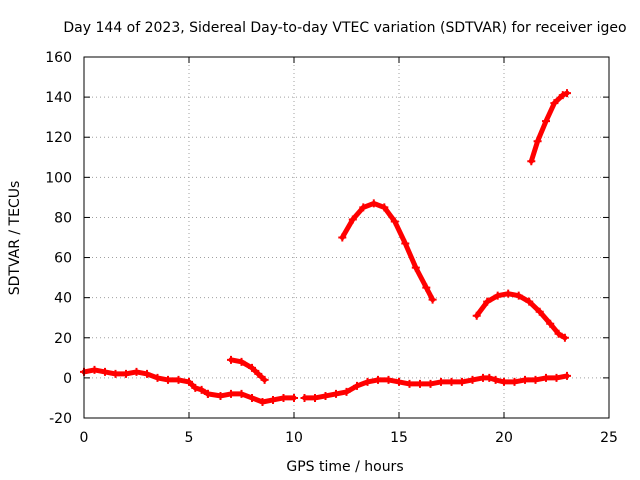  What do you see at coordinates (189, 438) in the screenshot?
I see `x-tick-label: 5` at bounding box center [189, 438].